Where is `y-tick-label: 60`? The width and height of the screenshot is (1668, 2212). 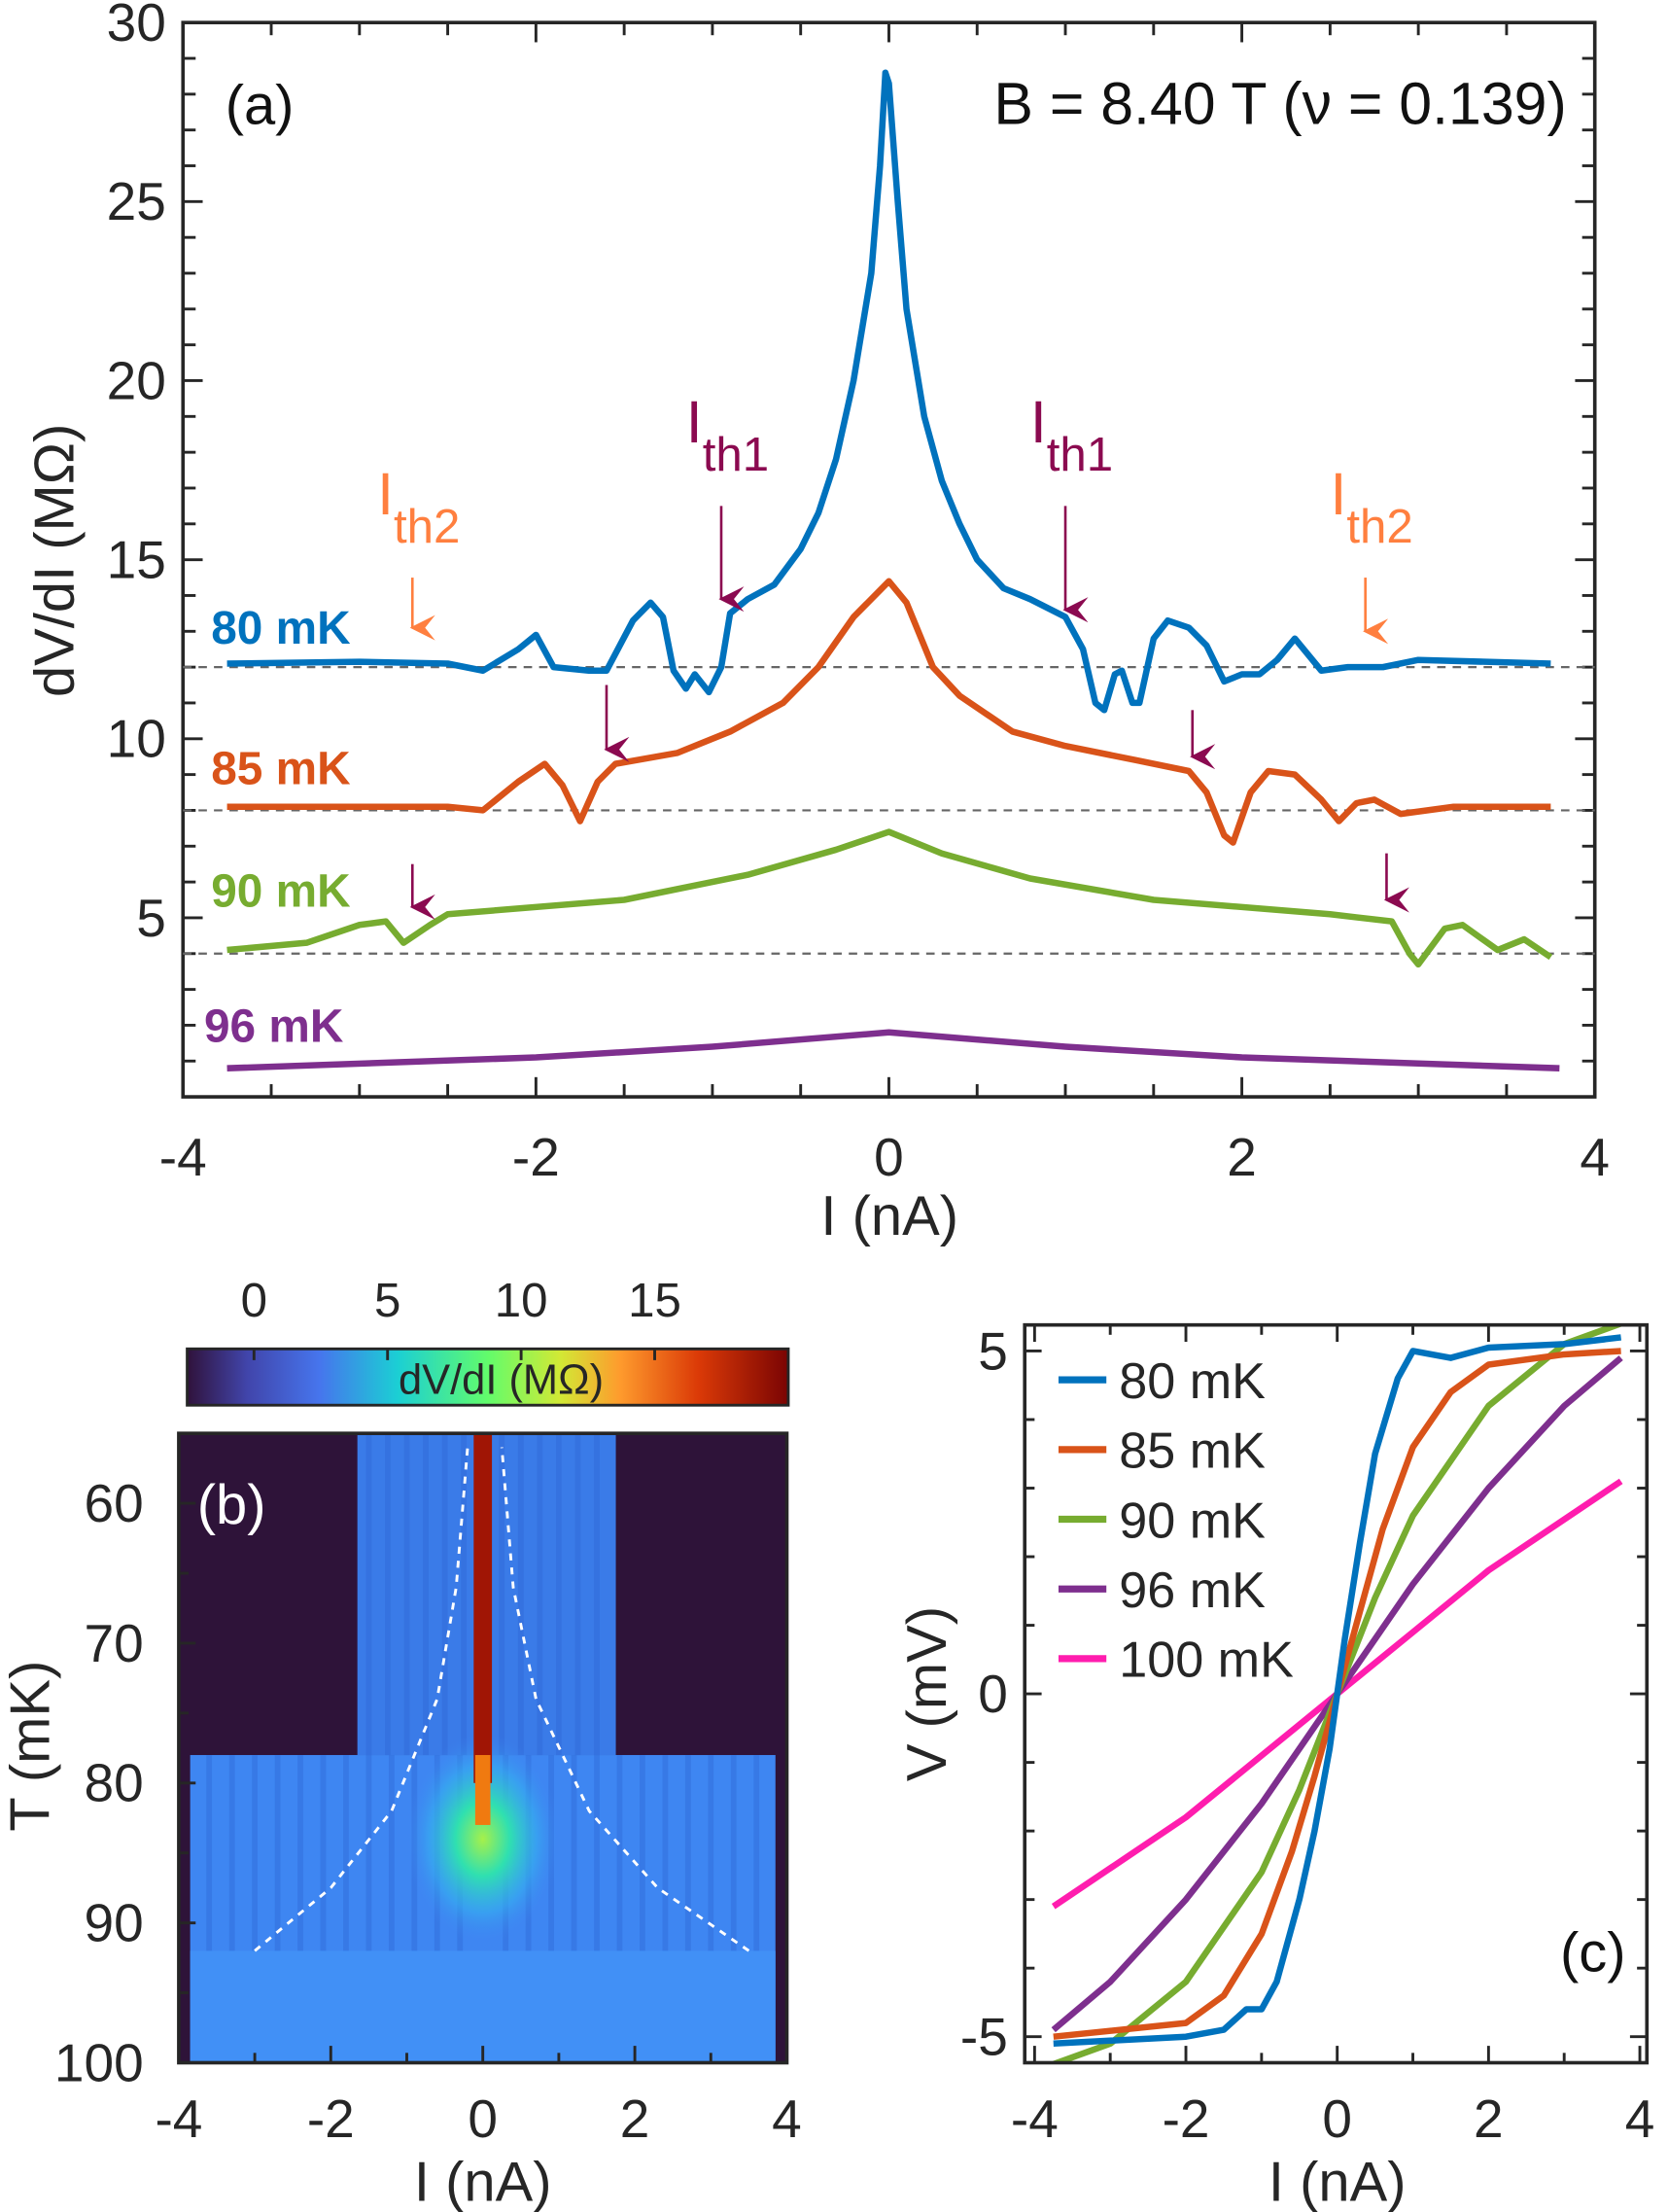
y-tick-label: 60 is located at coordinates (114, 1503).